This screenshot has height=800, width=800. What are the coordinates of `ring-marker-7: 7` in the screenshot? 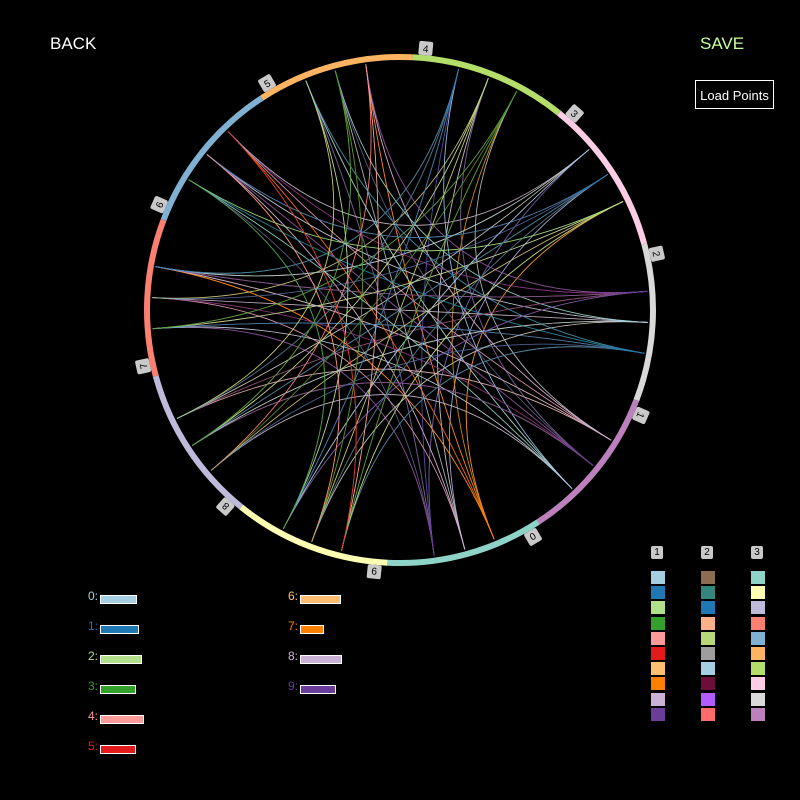 It's located at (143, 366).